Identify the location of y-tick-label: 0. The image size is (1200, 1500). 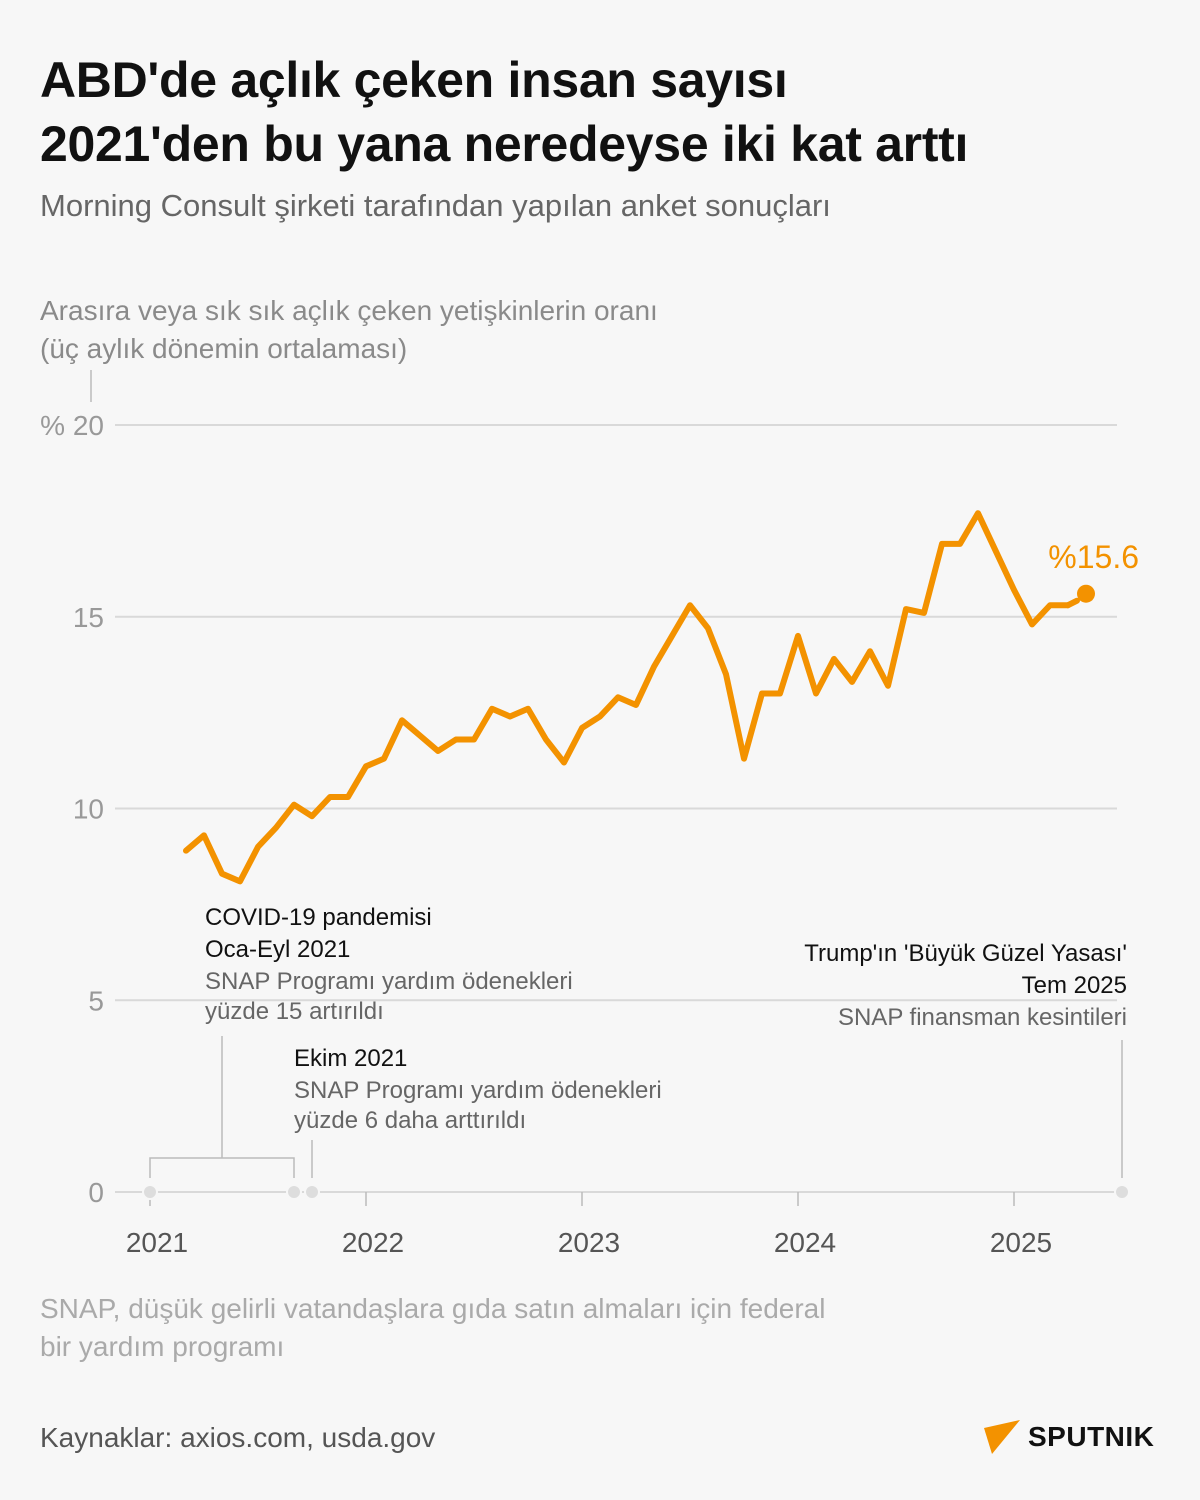
(96, 1192).